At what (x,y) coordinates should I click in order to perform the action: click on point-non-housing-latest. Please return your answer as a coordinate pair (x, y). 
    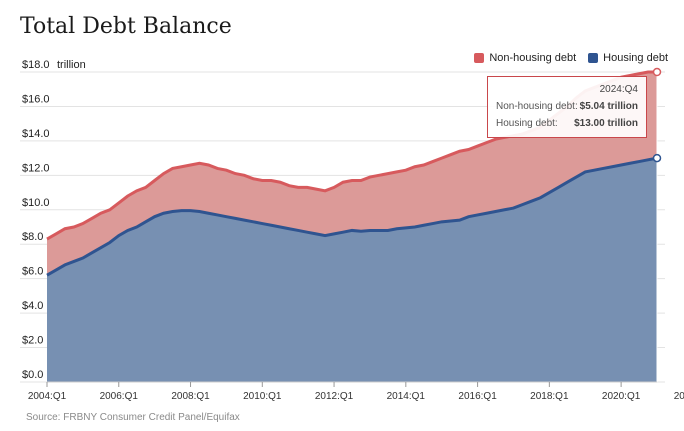
    Looking at the image, I should click on (657, 72).